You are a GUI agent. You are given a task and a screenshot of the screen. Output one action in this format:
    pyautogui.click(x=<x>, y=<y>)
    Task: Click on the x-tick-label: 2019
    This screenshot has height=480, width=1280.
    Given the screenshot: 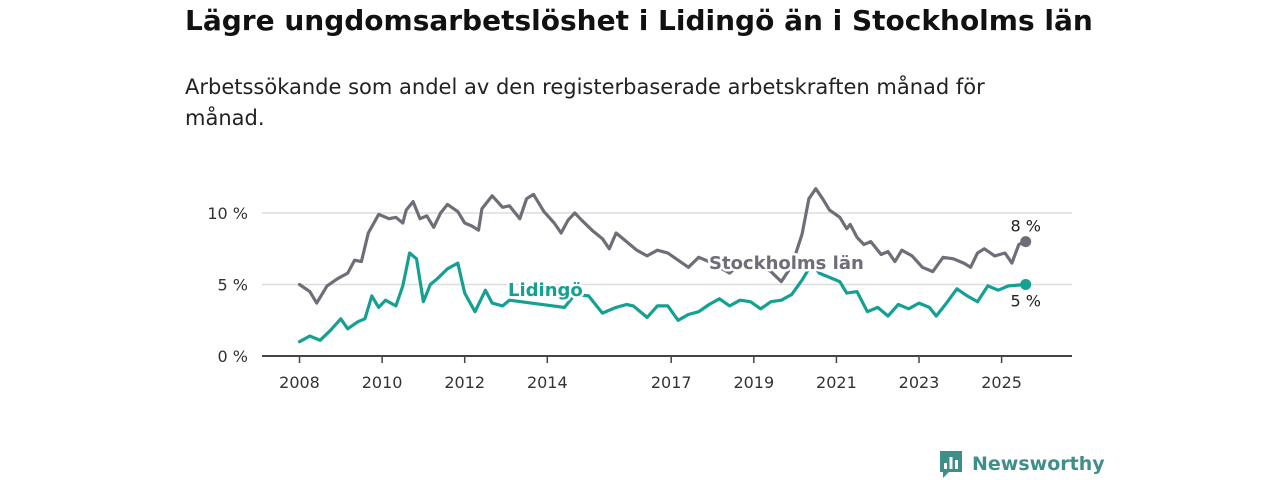 What is the action you would take?
    pyautogui.click(x=753, y=382)
    